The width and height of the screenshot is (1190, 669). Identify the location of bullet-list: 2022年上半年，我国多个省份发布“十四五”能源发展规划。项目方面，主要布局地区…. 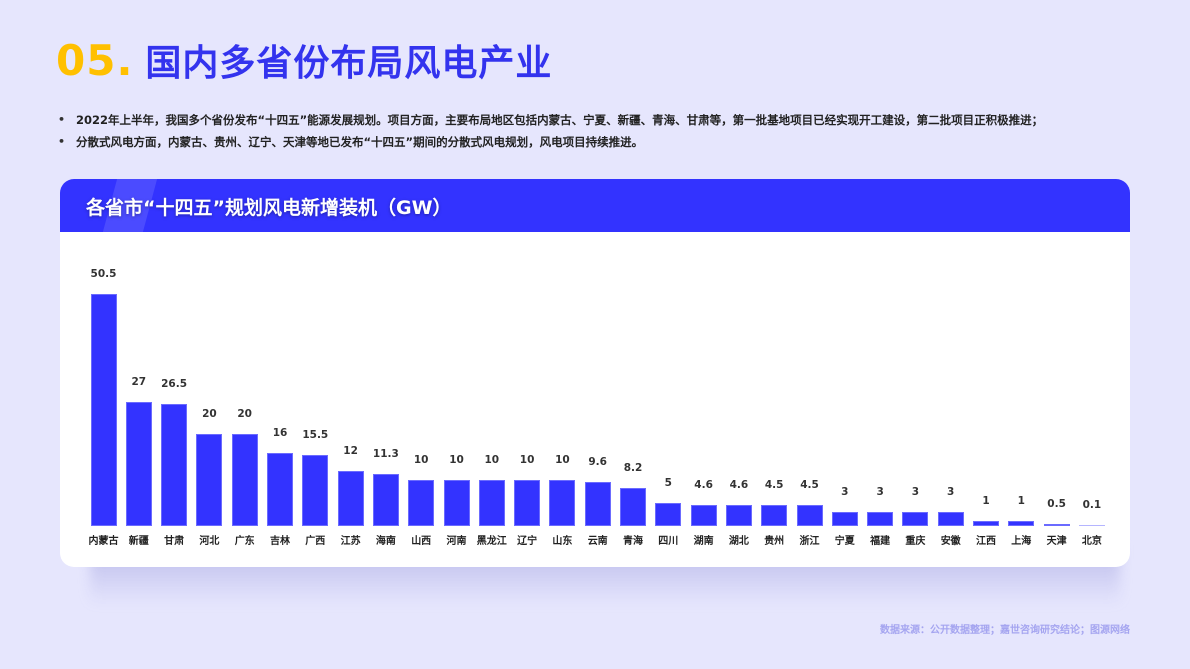
(608, 131).